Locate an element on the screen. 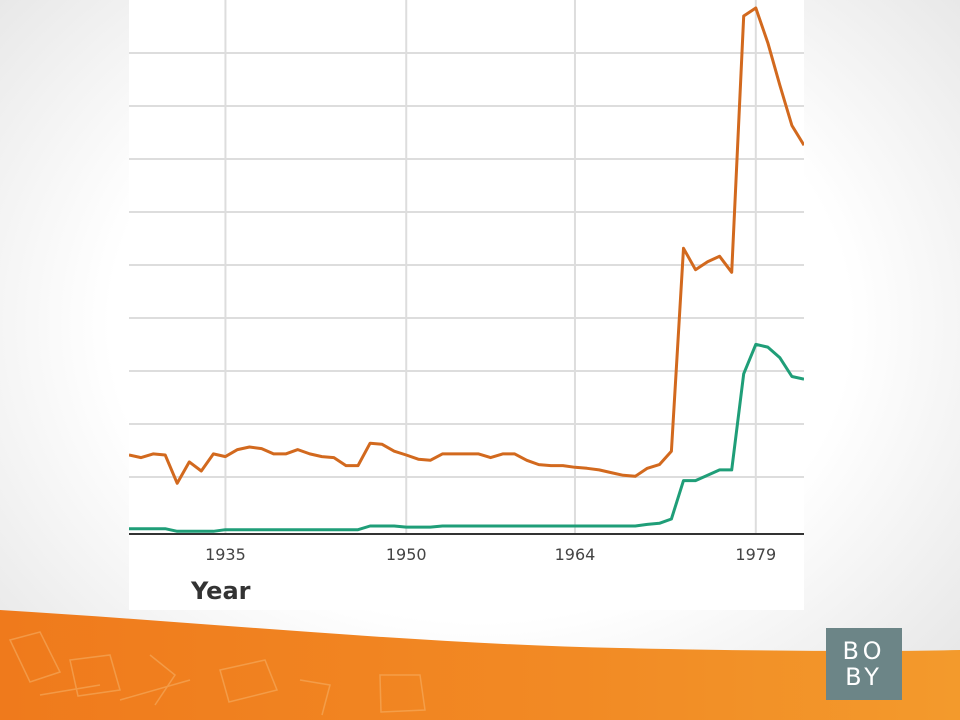 The height and width of the screenshot is (720, 960). logo-line-1: BO is located at coordinates (864, 651).